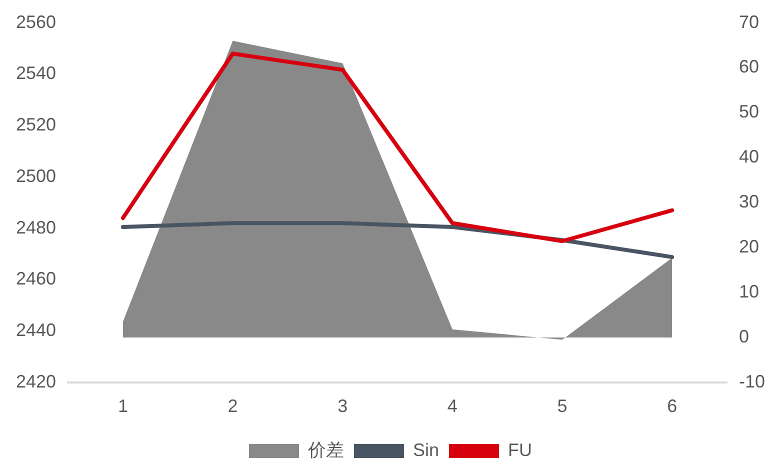 This screenshot has height=474, width=781. What do you see at coordinates (36, 22) in the screenshot?
I see `y-tick-label: 2560` at bounding box center [36, 22].